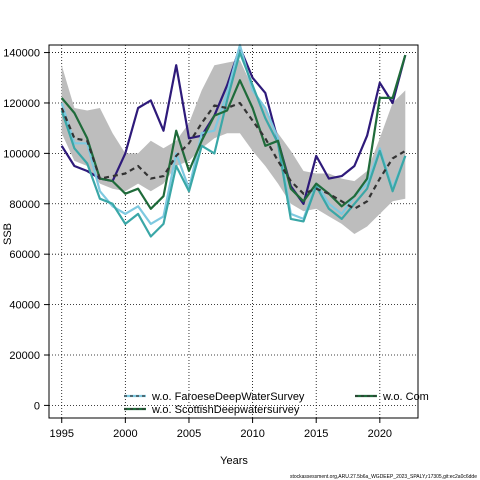  I want to click on y-tick-label: 140000, so click(21, 54).